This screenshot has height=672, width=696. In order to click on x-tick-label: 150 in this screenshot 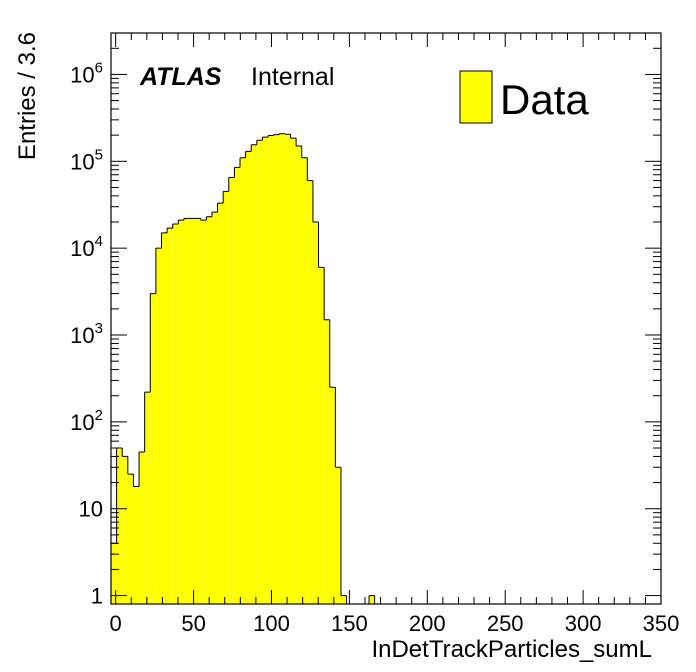, I will do `click(349, 623)`.